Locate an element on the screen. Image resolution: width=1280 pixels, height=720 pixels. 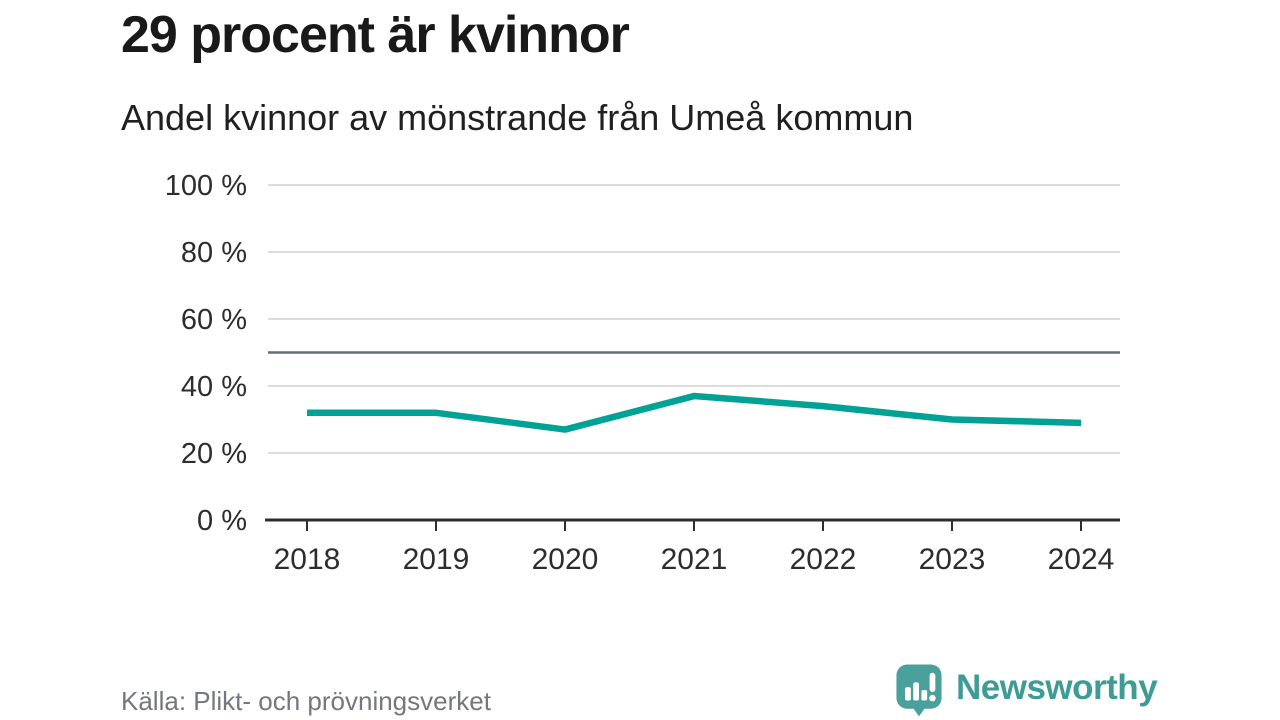
chart-title: 29 procent är kvinnor is located at coordinates (375, 35).